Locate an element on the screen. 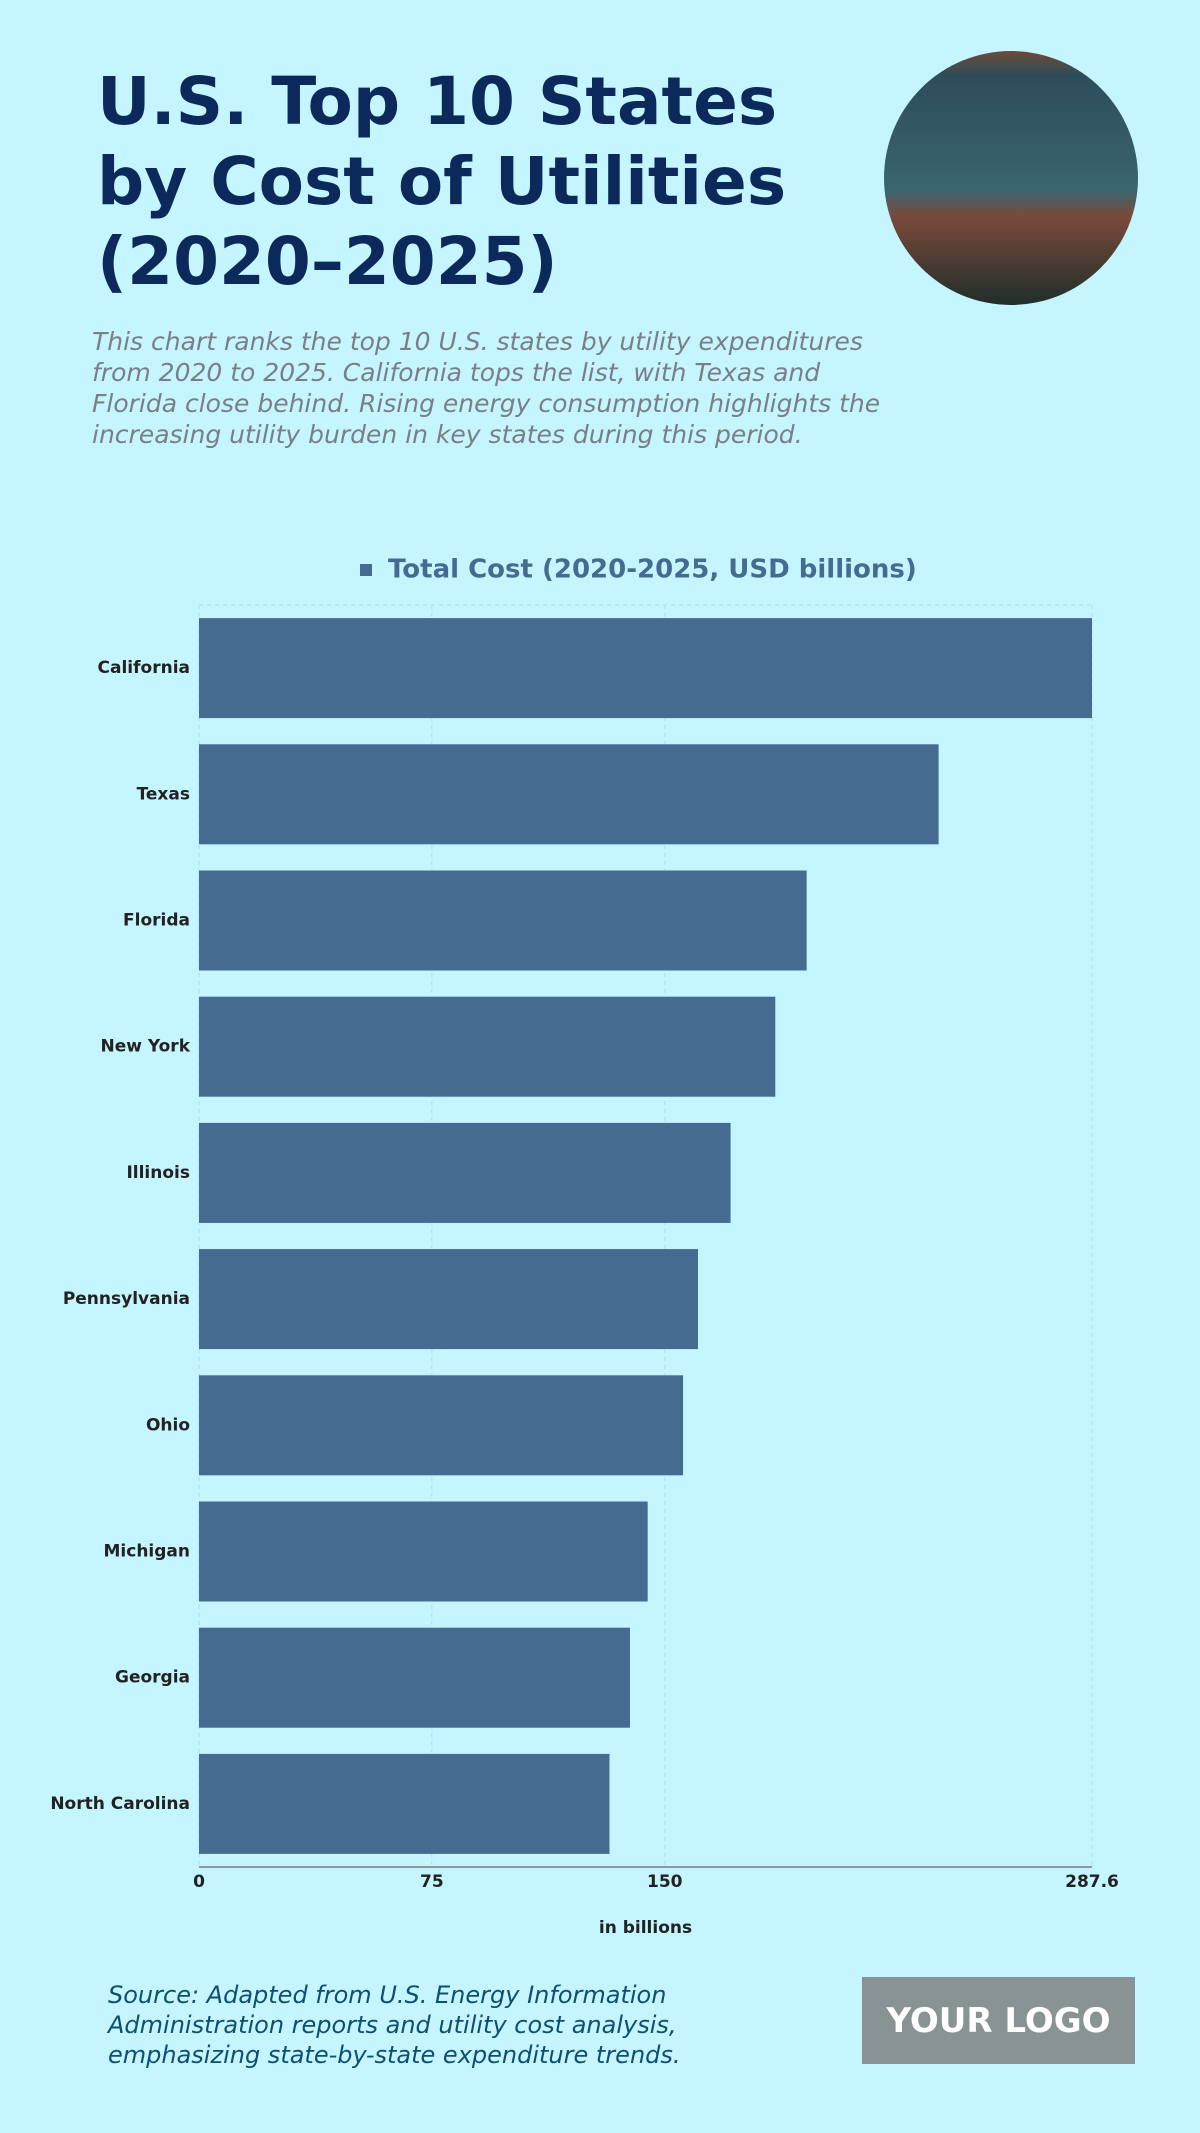 Image resolution: width=1200 pixels, height=2133 pixels. y-tick-label: Texas is located at coordinates (163, 794).